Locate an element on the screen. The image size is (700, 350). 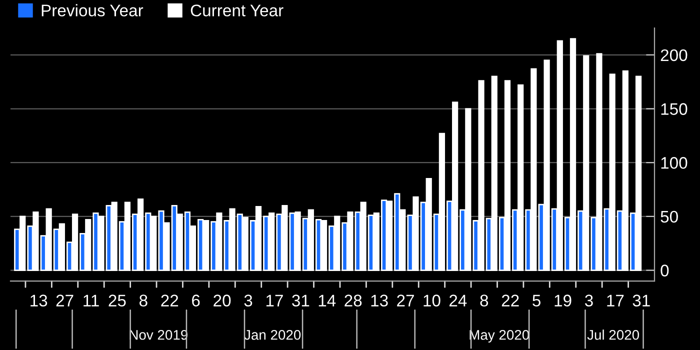
x2-tick-label: Jan 2020 is located at coordinates (272, 335).